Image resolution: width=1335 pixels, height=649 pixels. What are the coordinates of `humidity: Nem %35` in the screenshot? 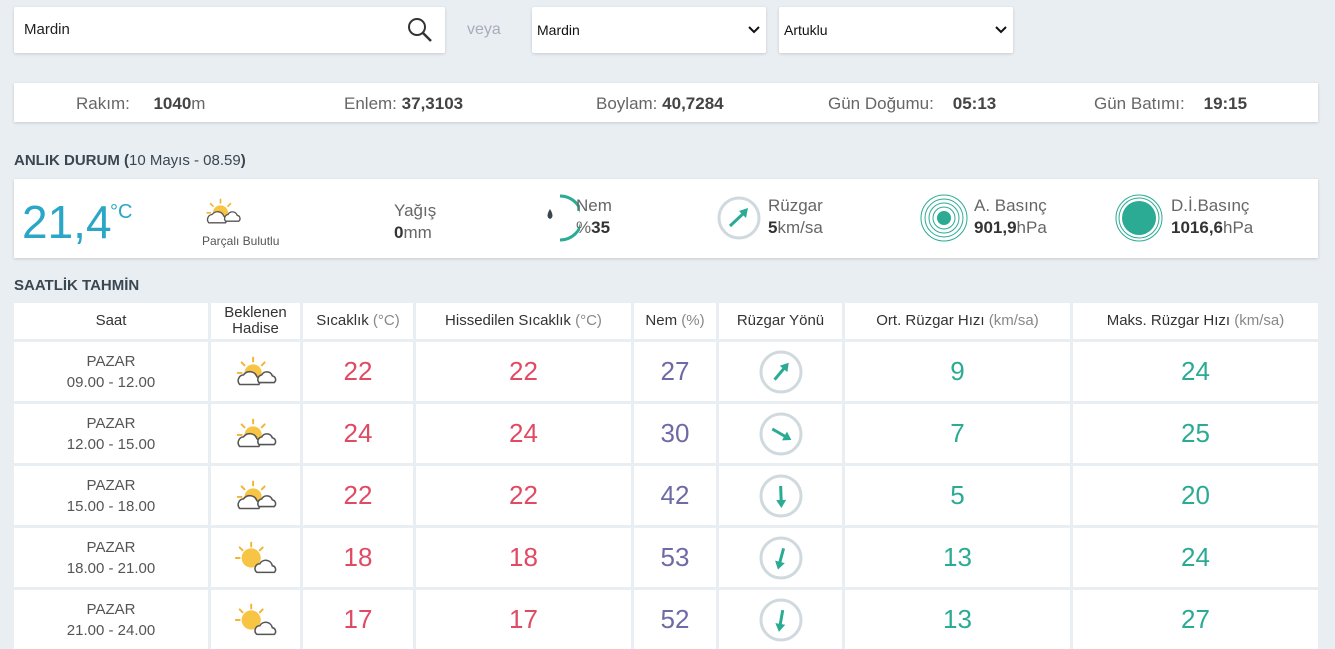 It's located at (594, 216).